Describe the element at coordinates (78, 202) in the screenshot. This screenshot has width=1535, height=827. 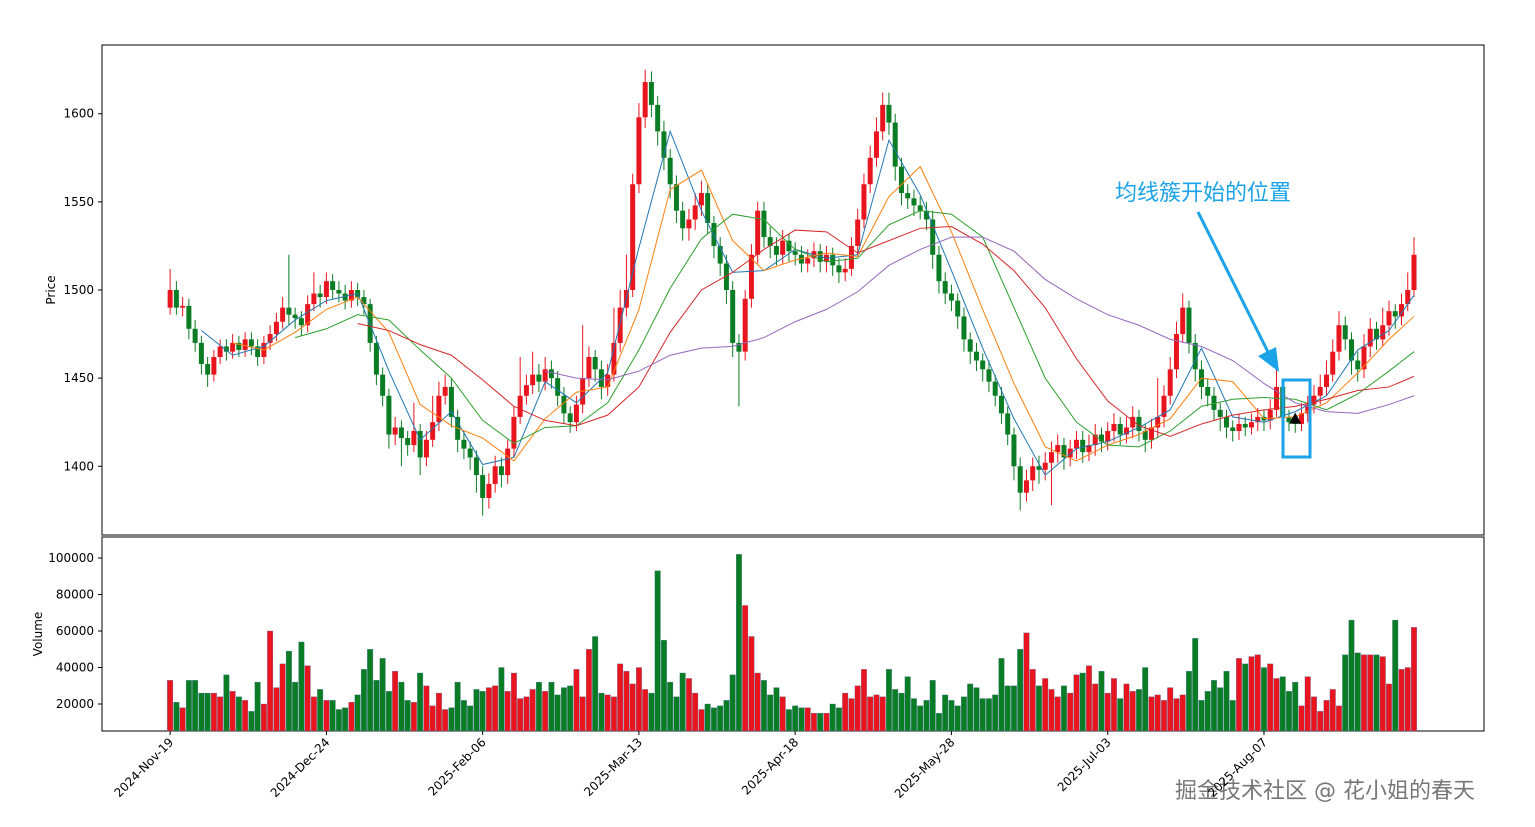
I see `y-tick-label: 1550` at that location.